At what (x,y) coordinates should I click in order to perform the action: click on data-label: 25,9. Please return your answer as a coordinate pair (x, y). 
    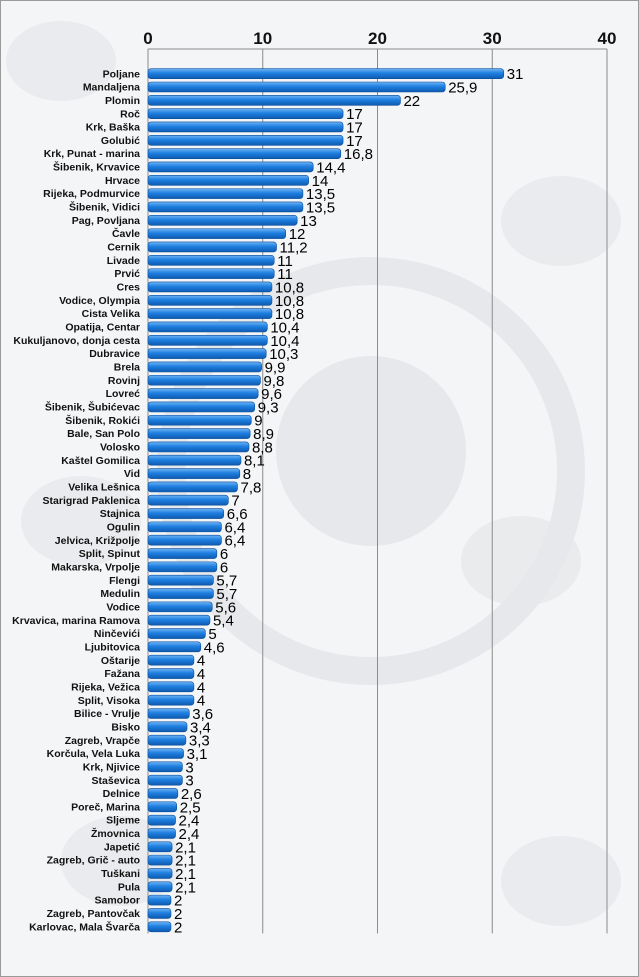
    Looking at the image, I should click on (462, 87).